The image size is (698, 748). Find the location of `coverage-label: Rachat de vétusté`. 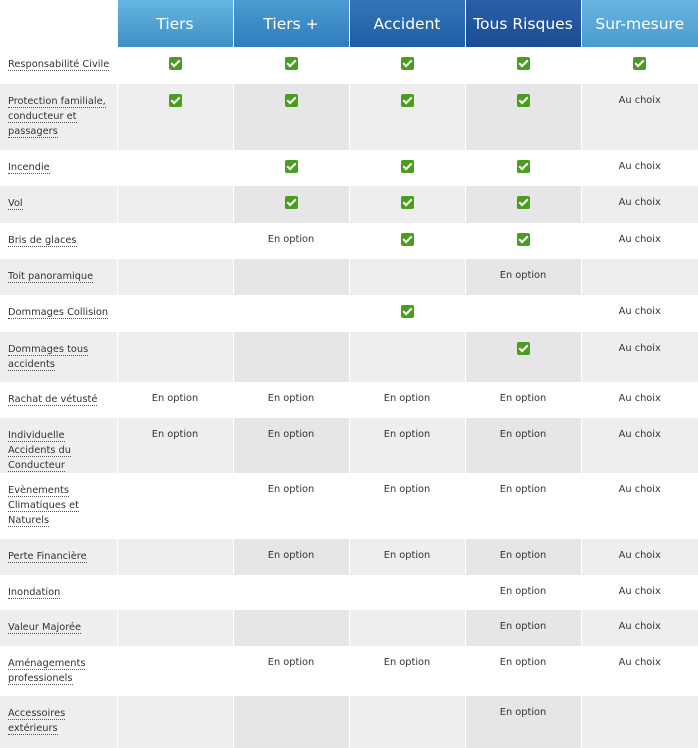

coverage-label: Rachat de vétusté is located at coordinates (53, 400).